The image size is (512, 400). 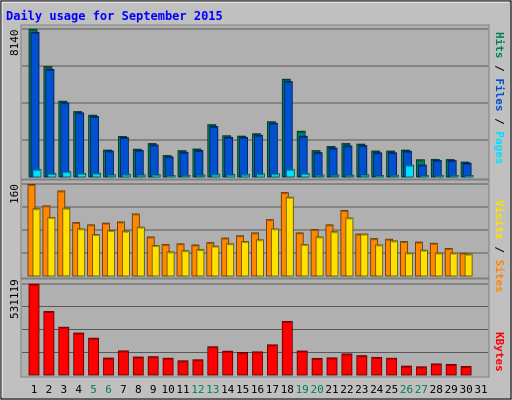 I want to click on x-tick-label-day-7: 7, so click(x=123, y=389).